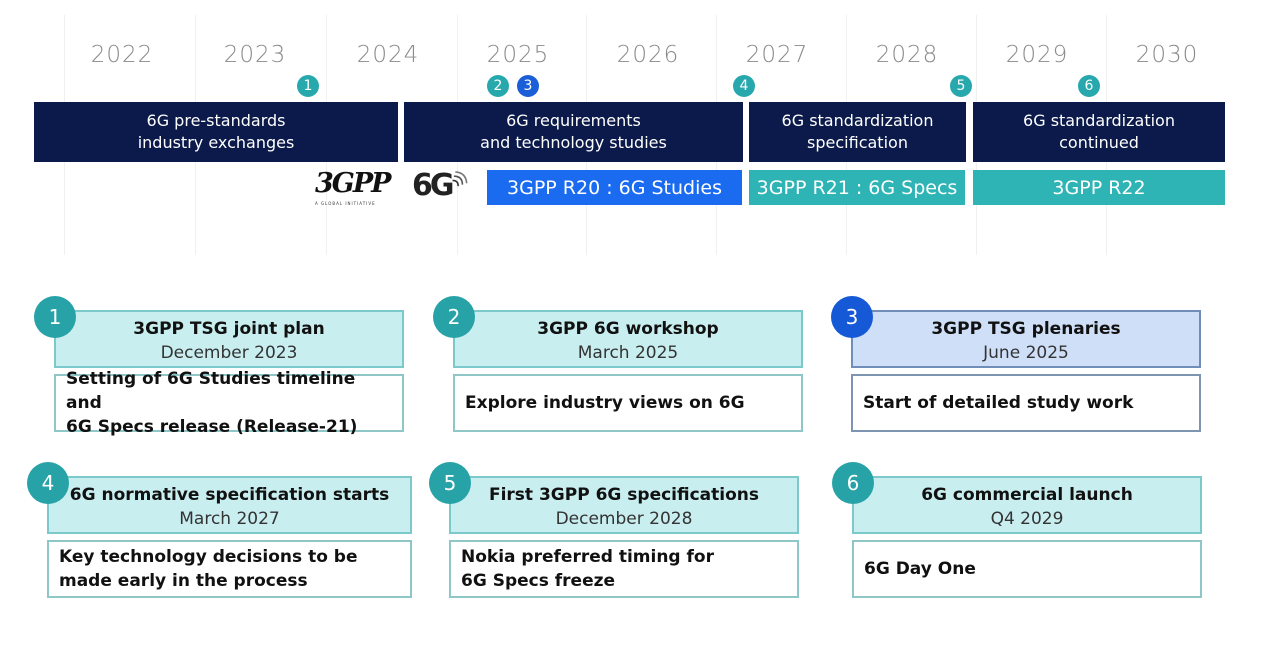 The image size is (1280, 649). I want to click on milestone-date: June 2025, so click(1026, 353).